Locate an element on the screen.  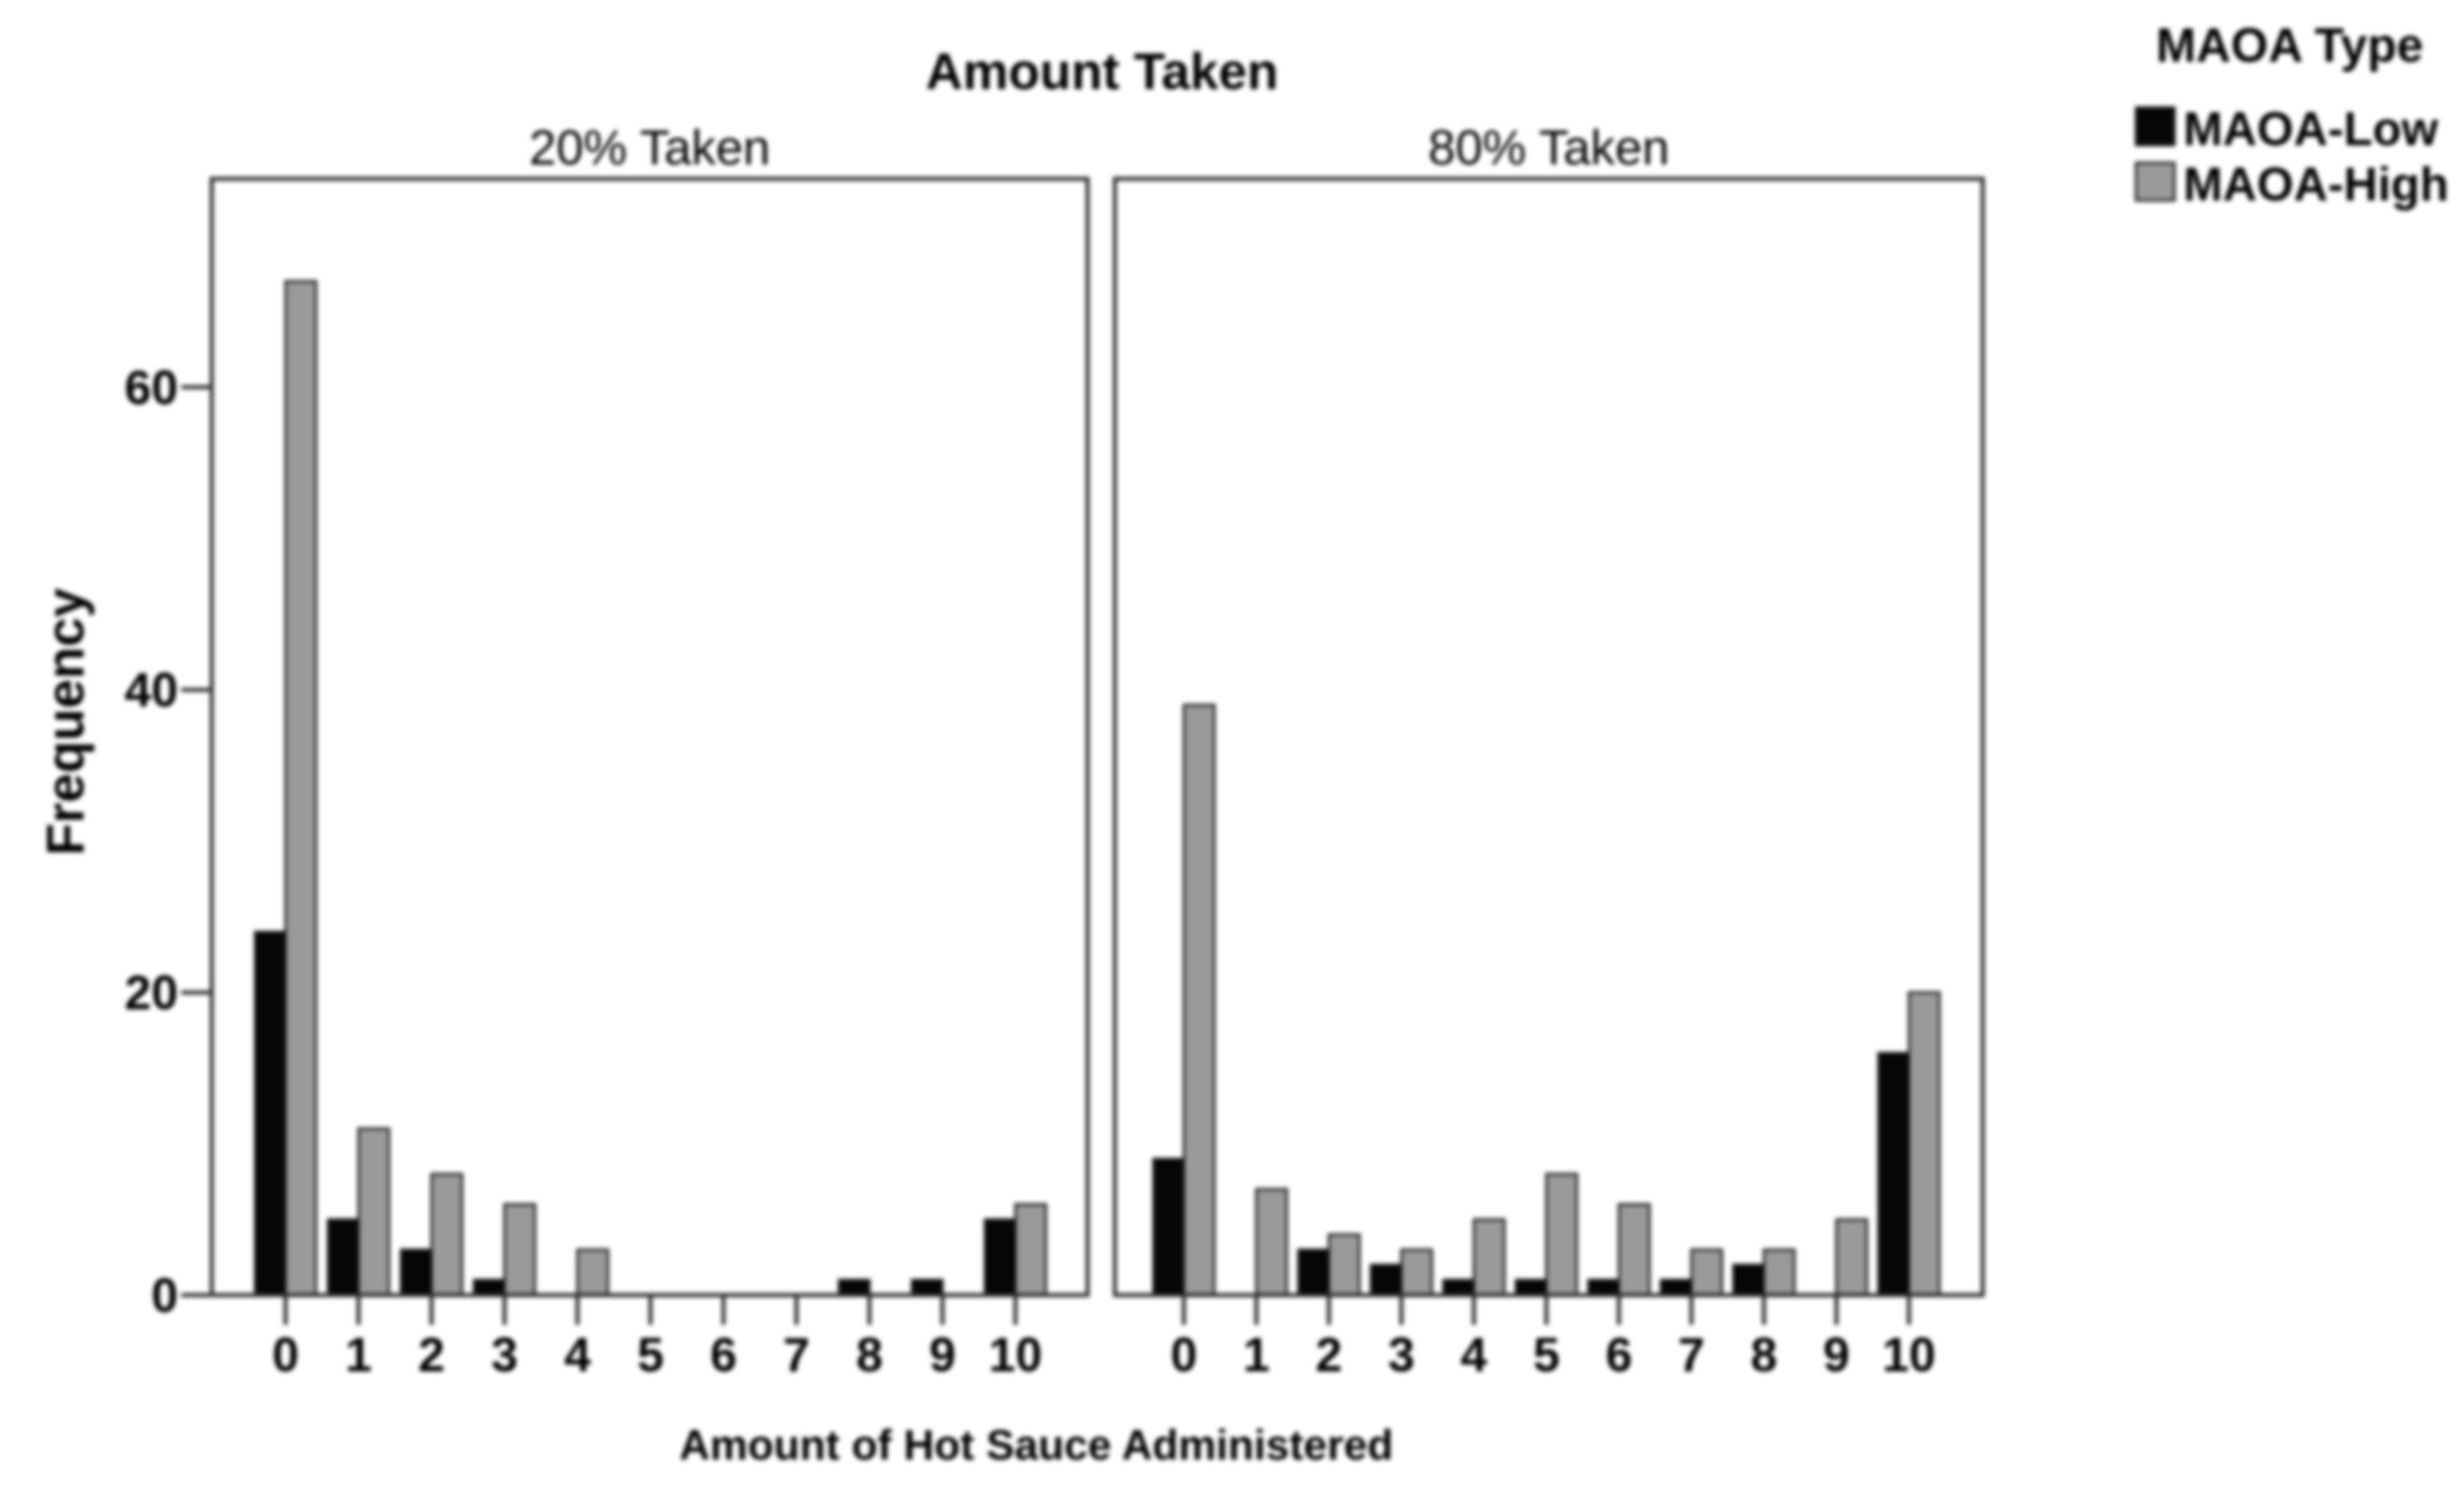
svg-text: MAOA-Low is located at coordinates (2310, 129).